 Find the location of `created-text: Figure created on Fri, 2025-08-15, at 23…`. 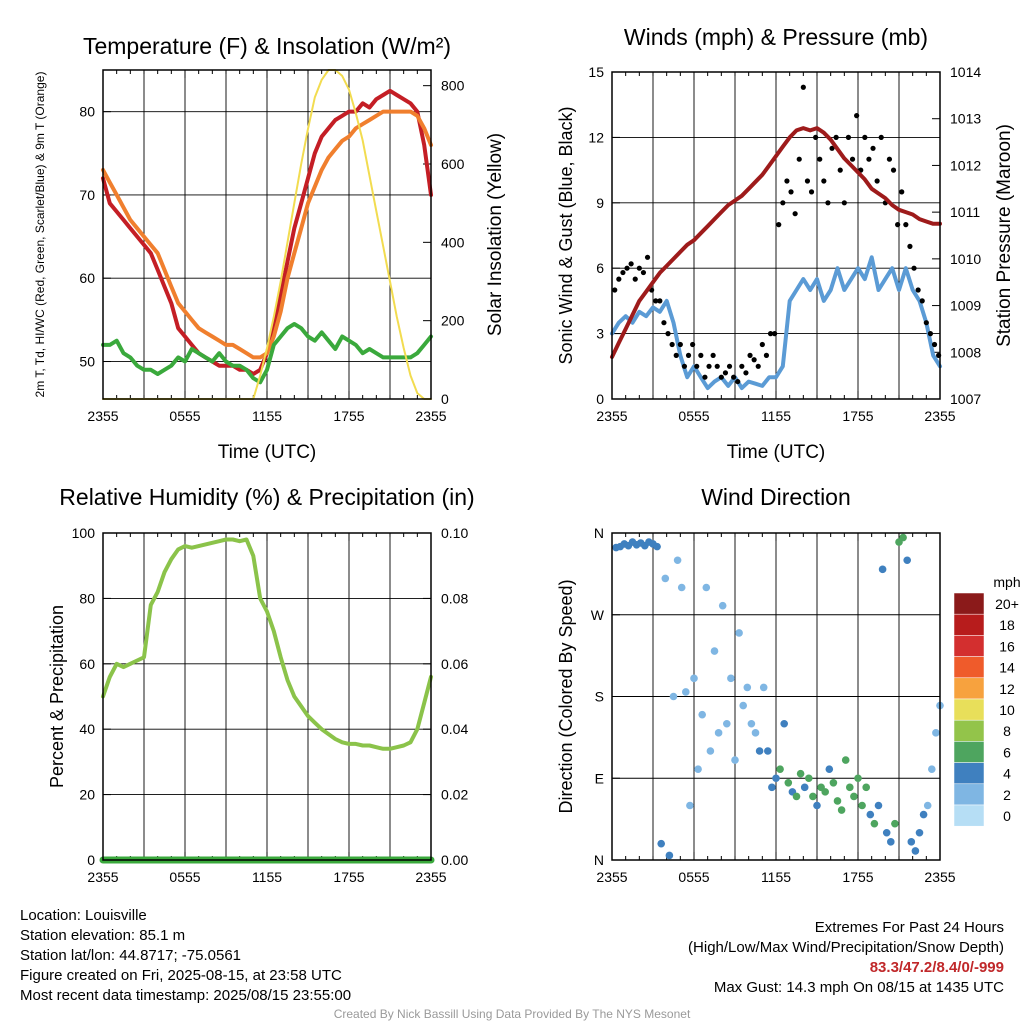

created-text: Figure created on Fri, 2025-08-15, at 23… is located at coordinates (181, 975).